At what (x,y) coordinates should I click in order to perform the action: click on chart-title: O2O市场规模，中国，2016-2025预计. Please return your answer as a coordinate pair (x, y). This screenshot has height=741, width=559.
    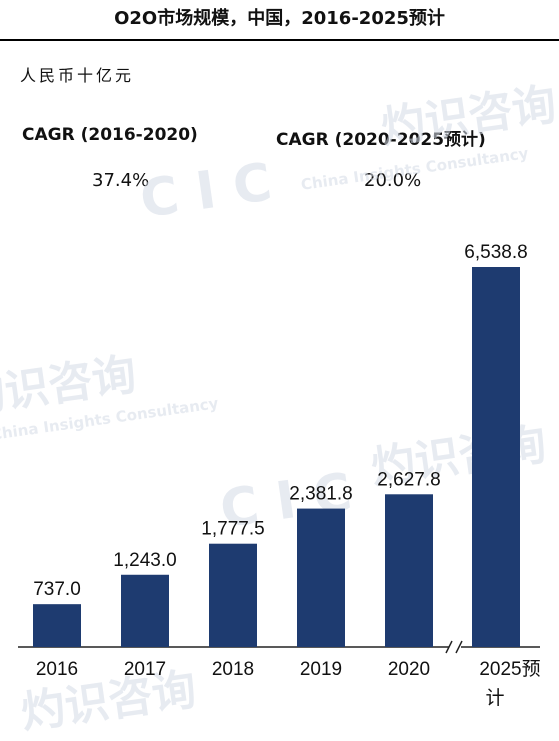
    Looking at the image, I should click on (279, 18).